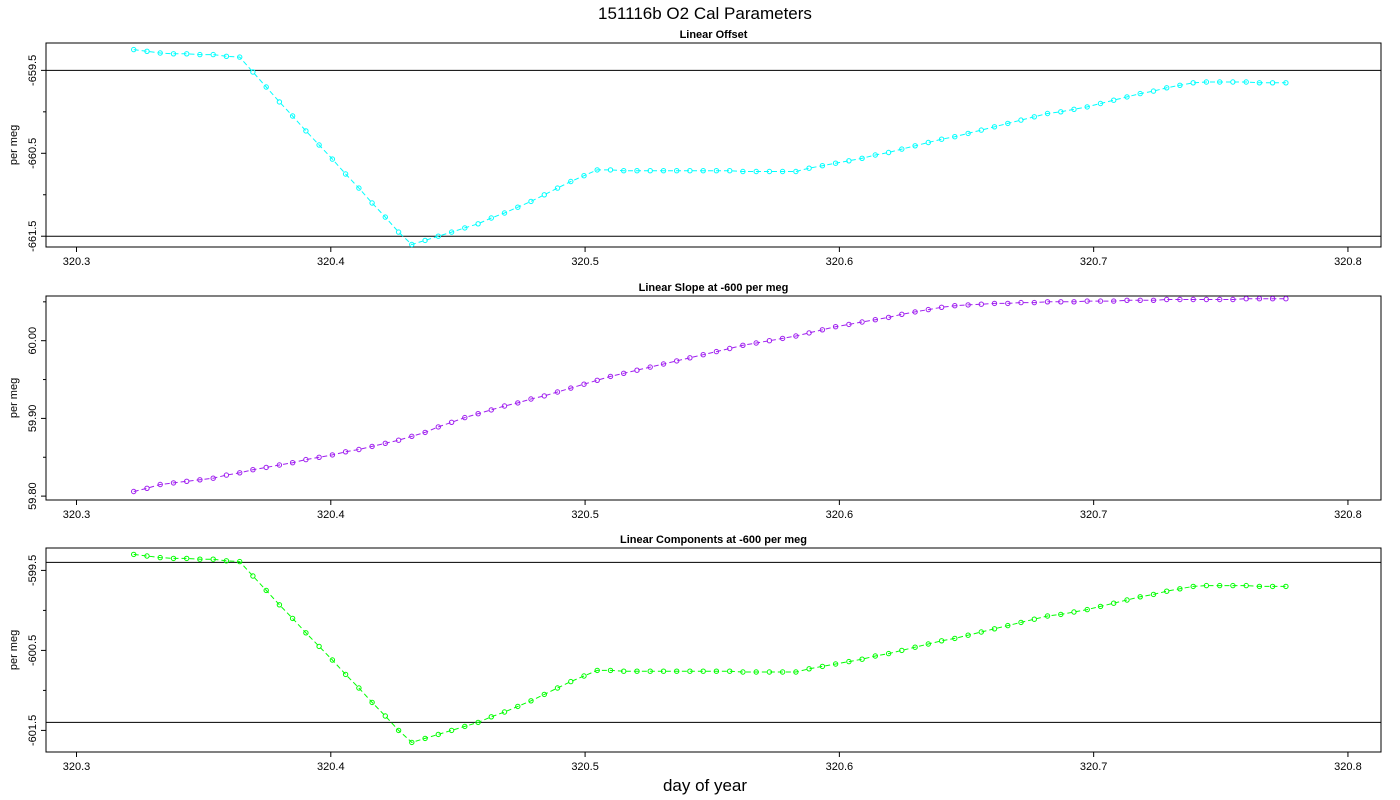 This screenshot has width=1400, height=800. I want to click on y-tick-label: -600.5, so click(33, 650).